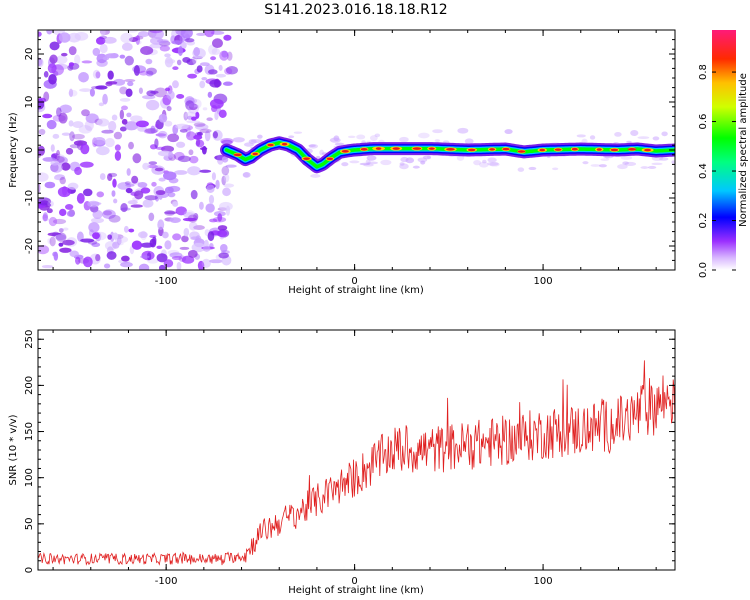 The image size is (750, 600). Describe the element at coordinates (29, 150) in the screenshot. I see `y-tick-label: 0` at that location.